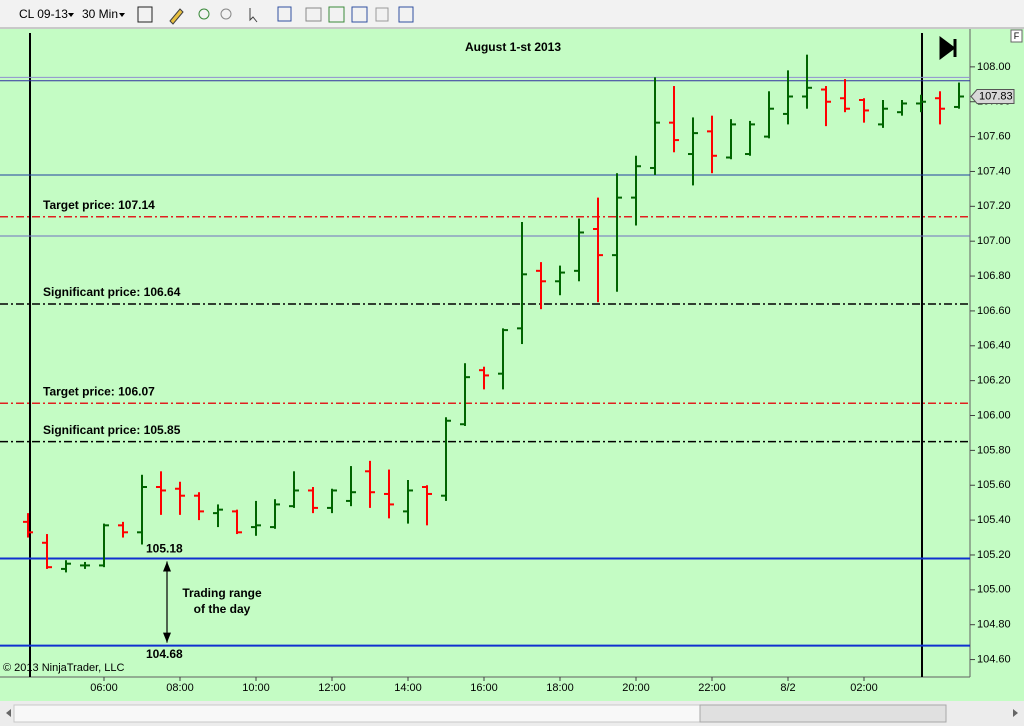 Image resolution: width=1024 pixels, height=726 pixels. What do you see at coordinates (994, 381) in the screenshot?
I see `y-tick-label: 106.20` at bounding box center [994, 381].